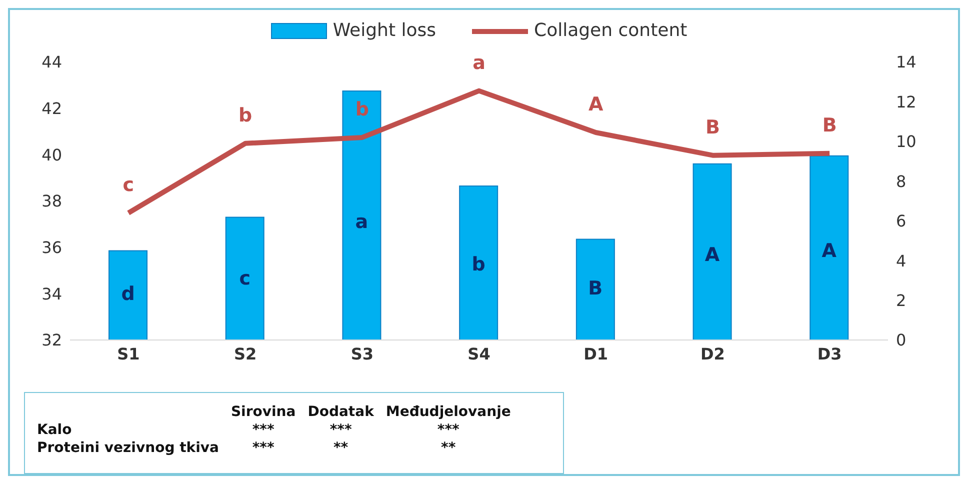  I want to click on y-tick-label: 44, so click(52, 62).